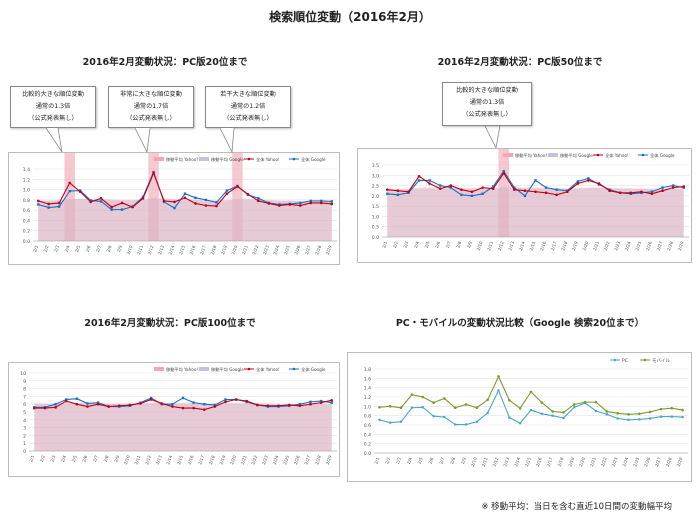  Describe the element at coordinates (54, 140) in the screenshot. I see `callout-1-pointer` at that location.